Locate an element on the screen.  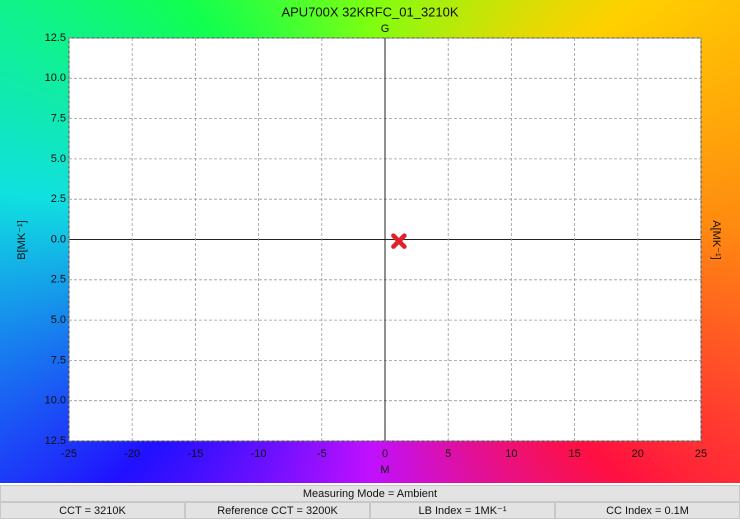
info-cell: LB Index = 1MK⁻¹ is located at coordinates (462, 510).